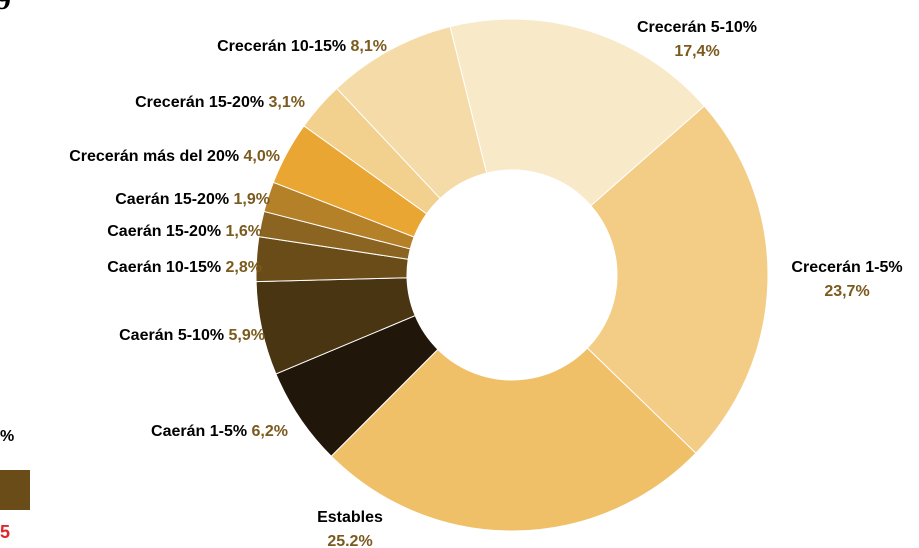 The width and height of the screenshot is (919, 548). I want to click on slice-label-group: Caerán 15-20% 1,9%, so click(192, 199).